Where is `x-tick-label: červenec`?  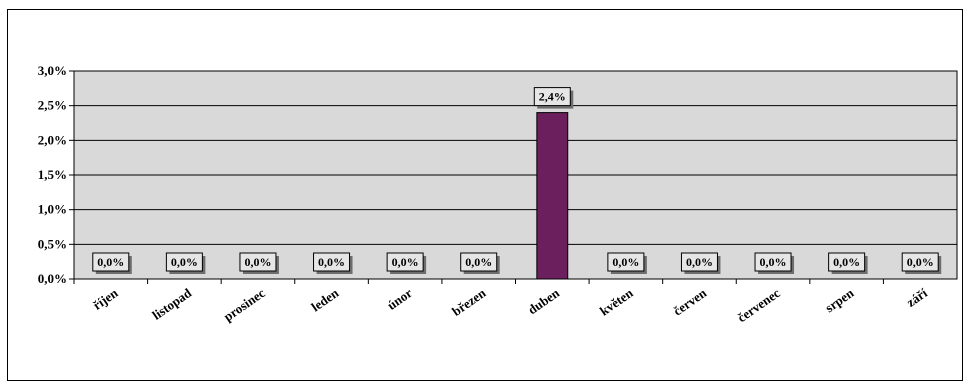
x-tick-label: červenec is located at coordinates (759, 305).